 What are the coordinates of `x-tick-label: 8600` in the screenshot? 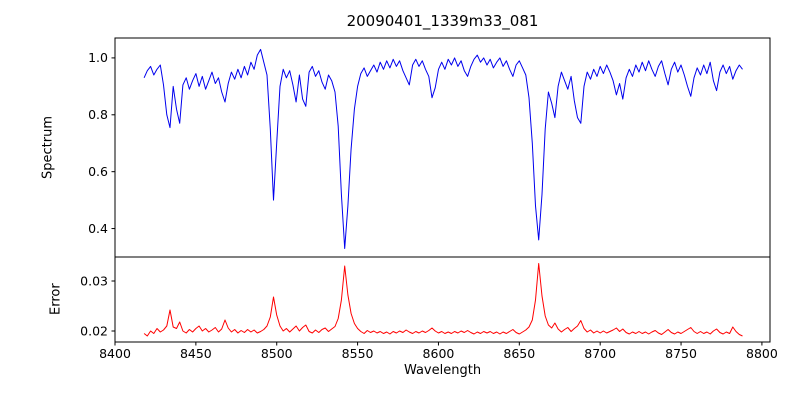 It's located at (439, 353).